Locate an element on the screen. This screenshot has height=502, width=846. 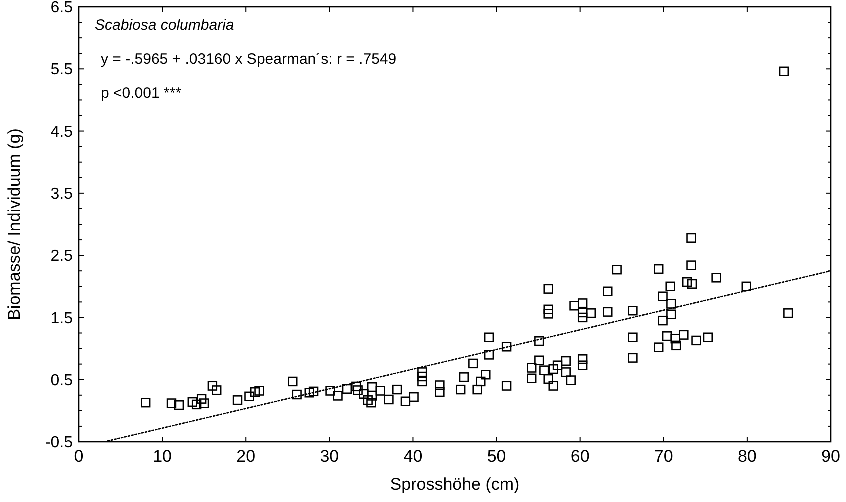
x-tick-label: 80 is located at coordinates (747, 456).